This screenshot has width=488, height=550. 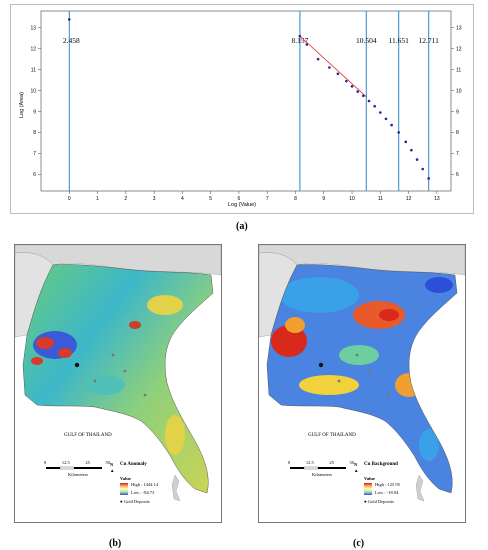 I want to click on caption-a: (a), so click(x=242, y=226).